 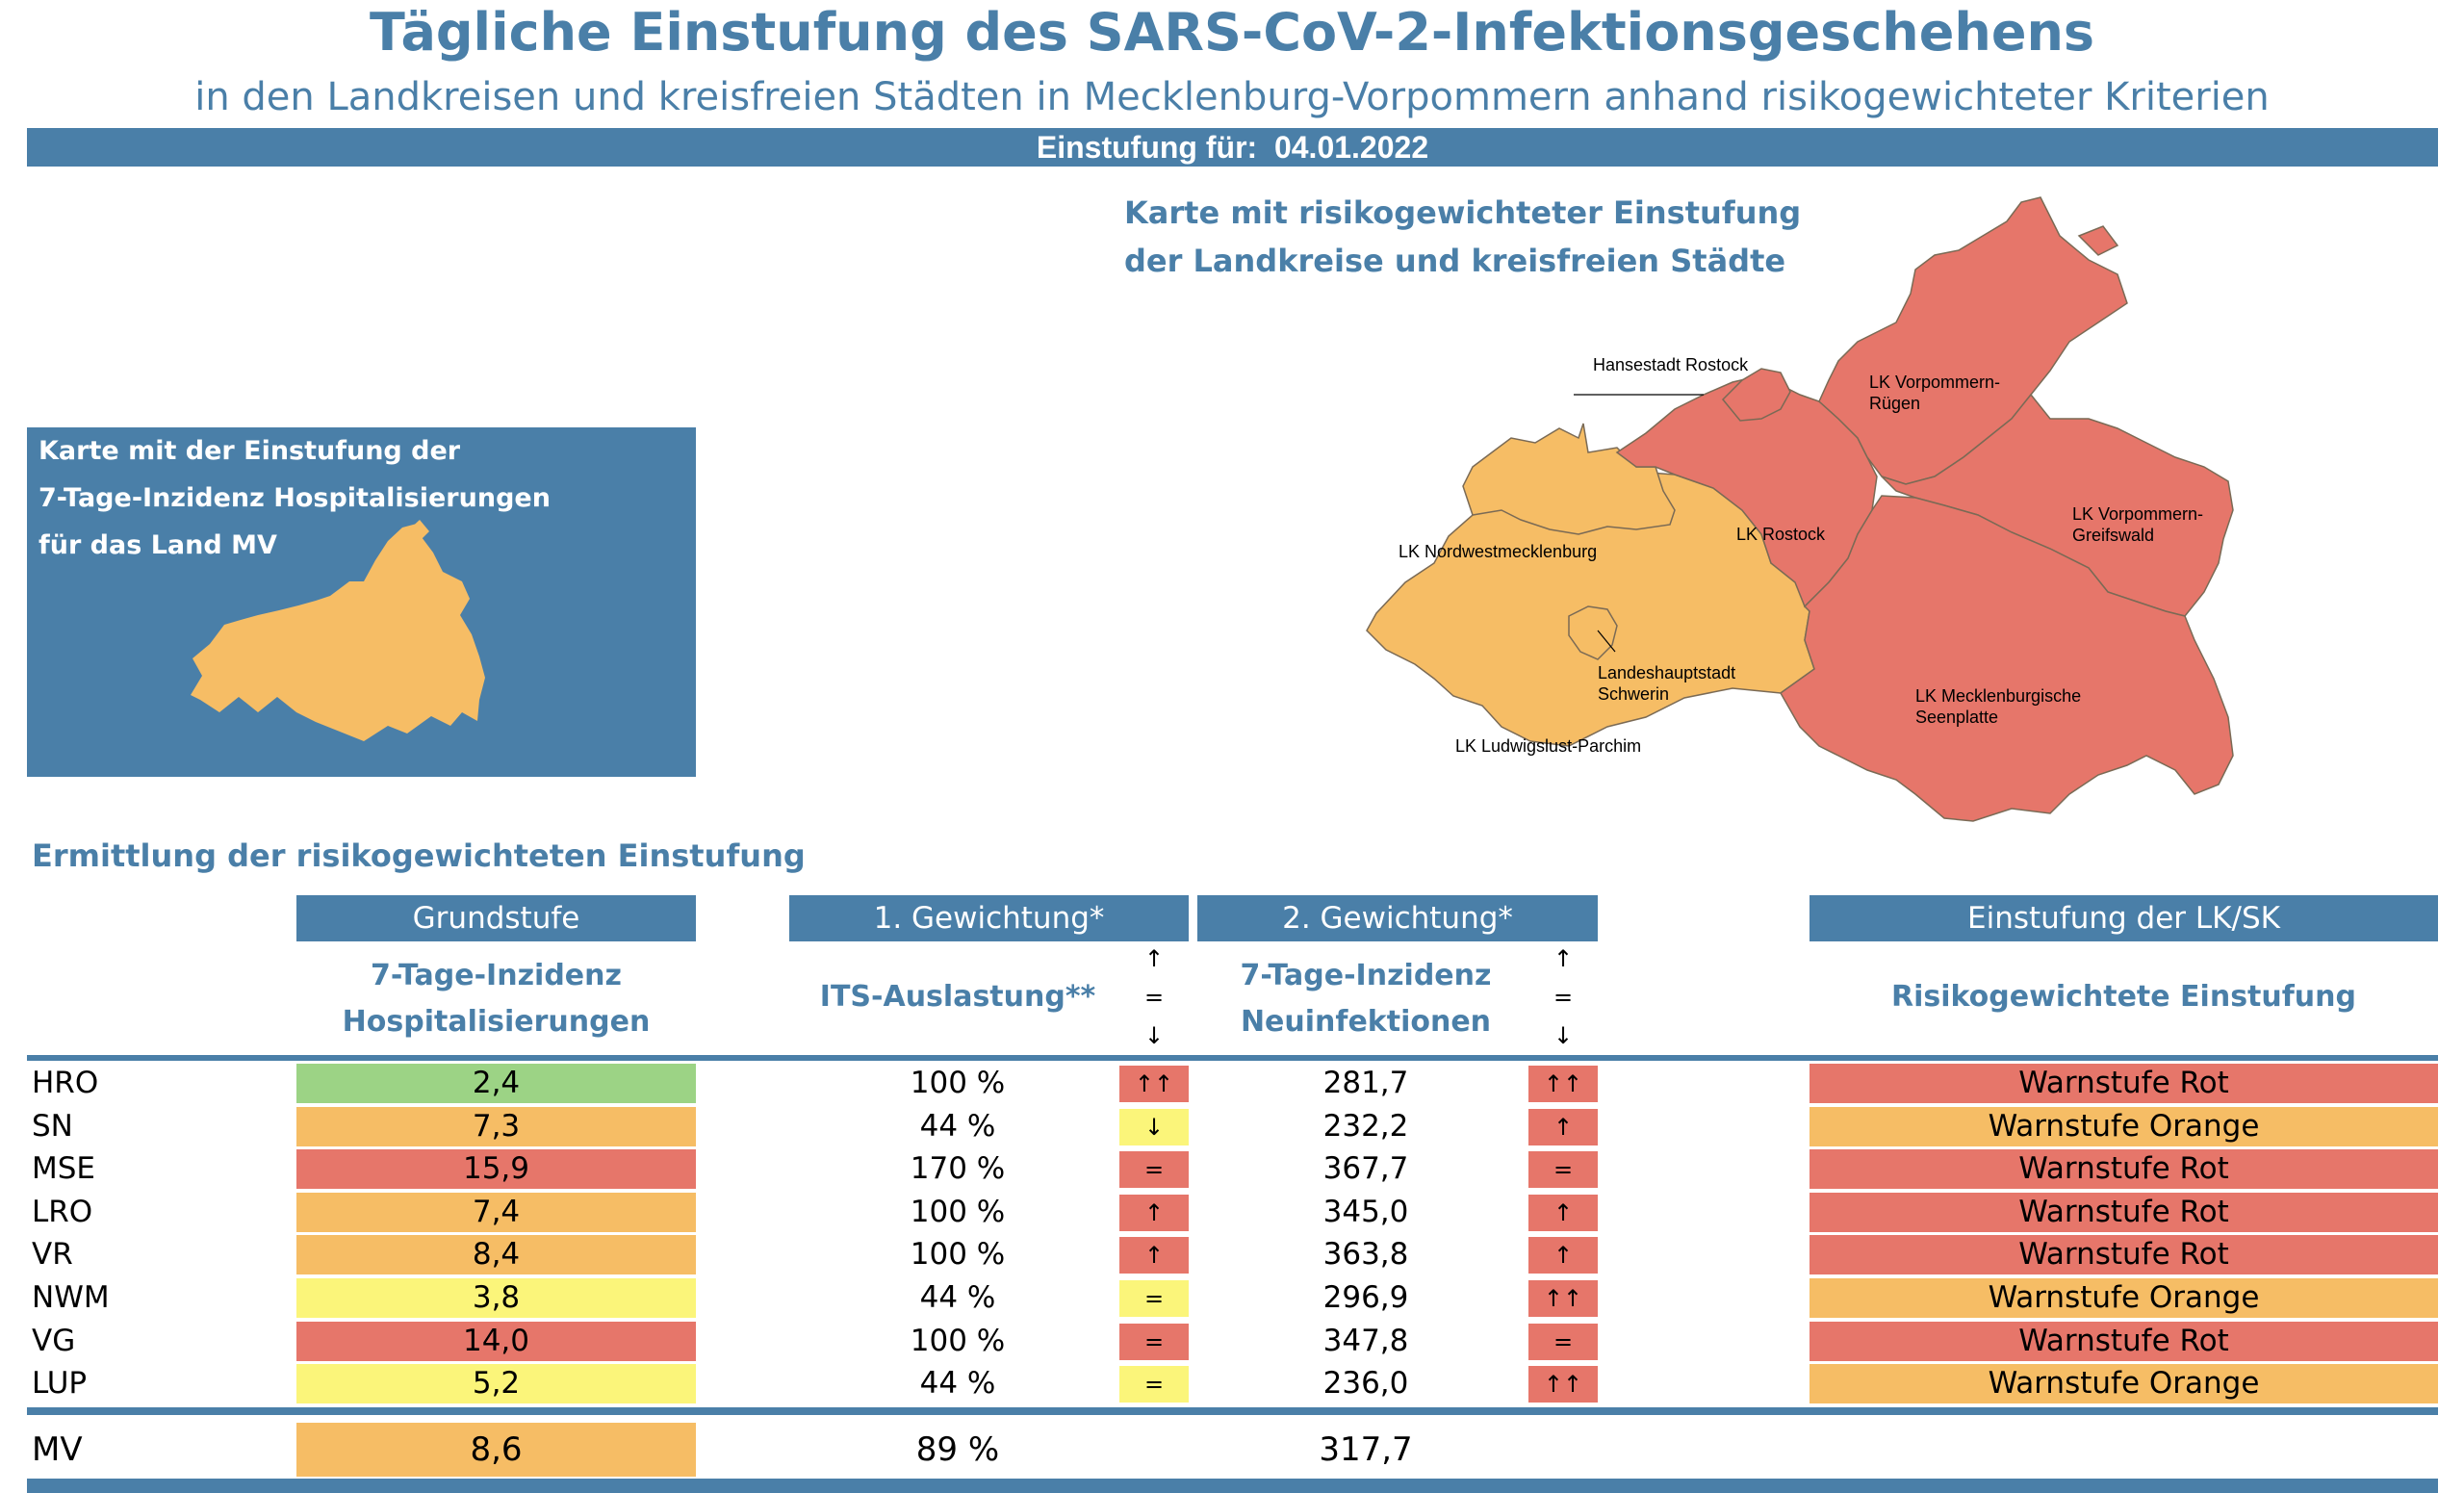 I want to click on map-label-lro: LK Rostock, so click(x=1781, y=534).